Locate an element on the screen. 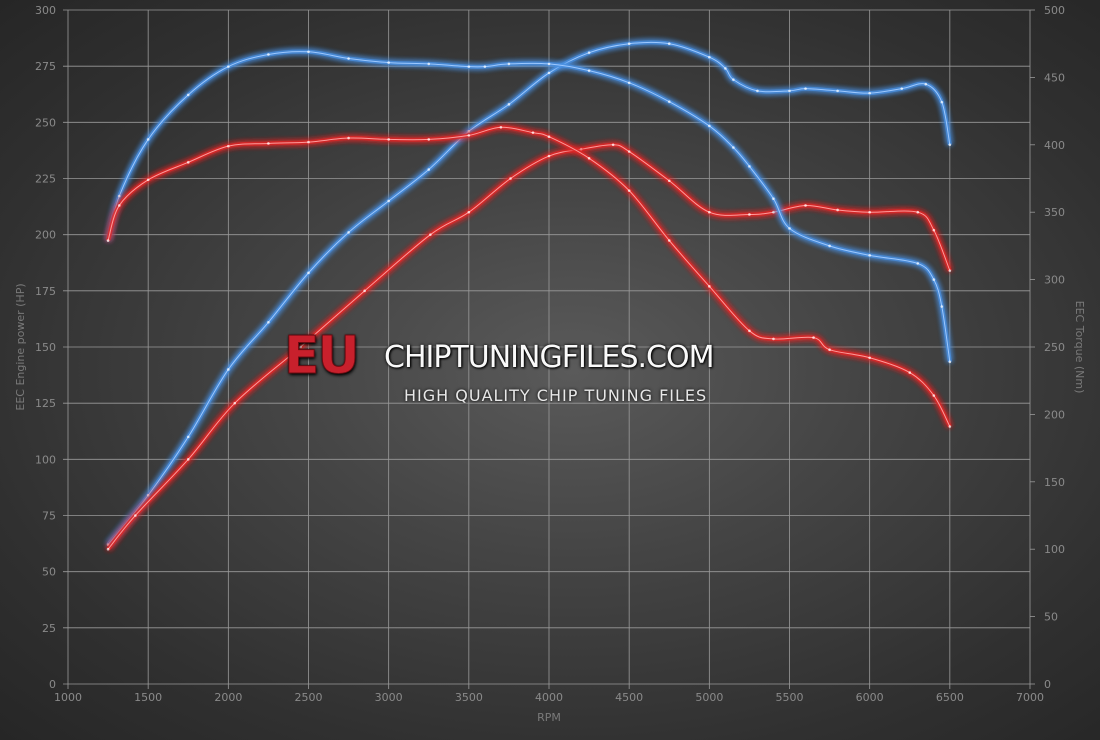 The height and width of the screenshot is (740, 1100). right-tick-label: 200 is located at coordinates (1054, 414).